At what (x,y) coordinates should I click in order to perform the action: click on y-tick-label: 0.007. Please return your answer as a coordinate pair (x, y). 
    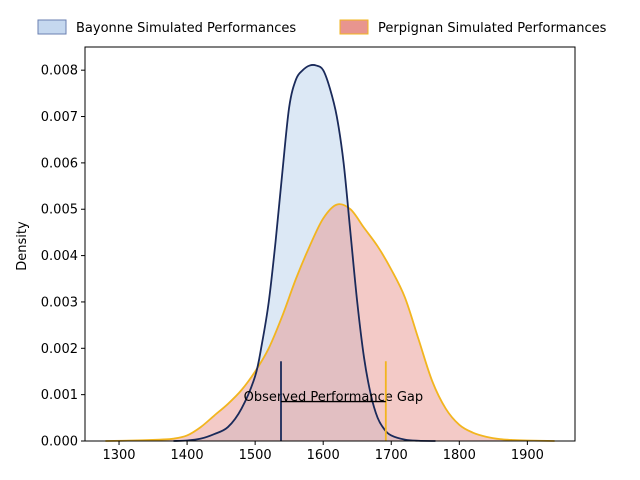
    Looking at the image, I should click on (59, 117).